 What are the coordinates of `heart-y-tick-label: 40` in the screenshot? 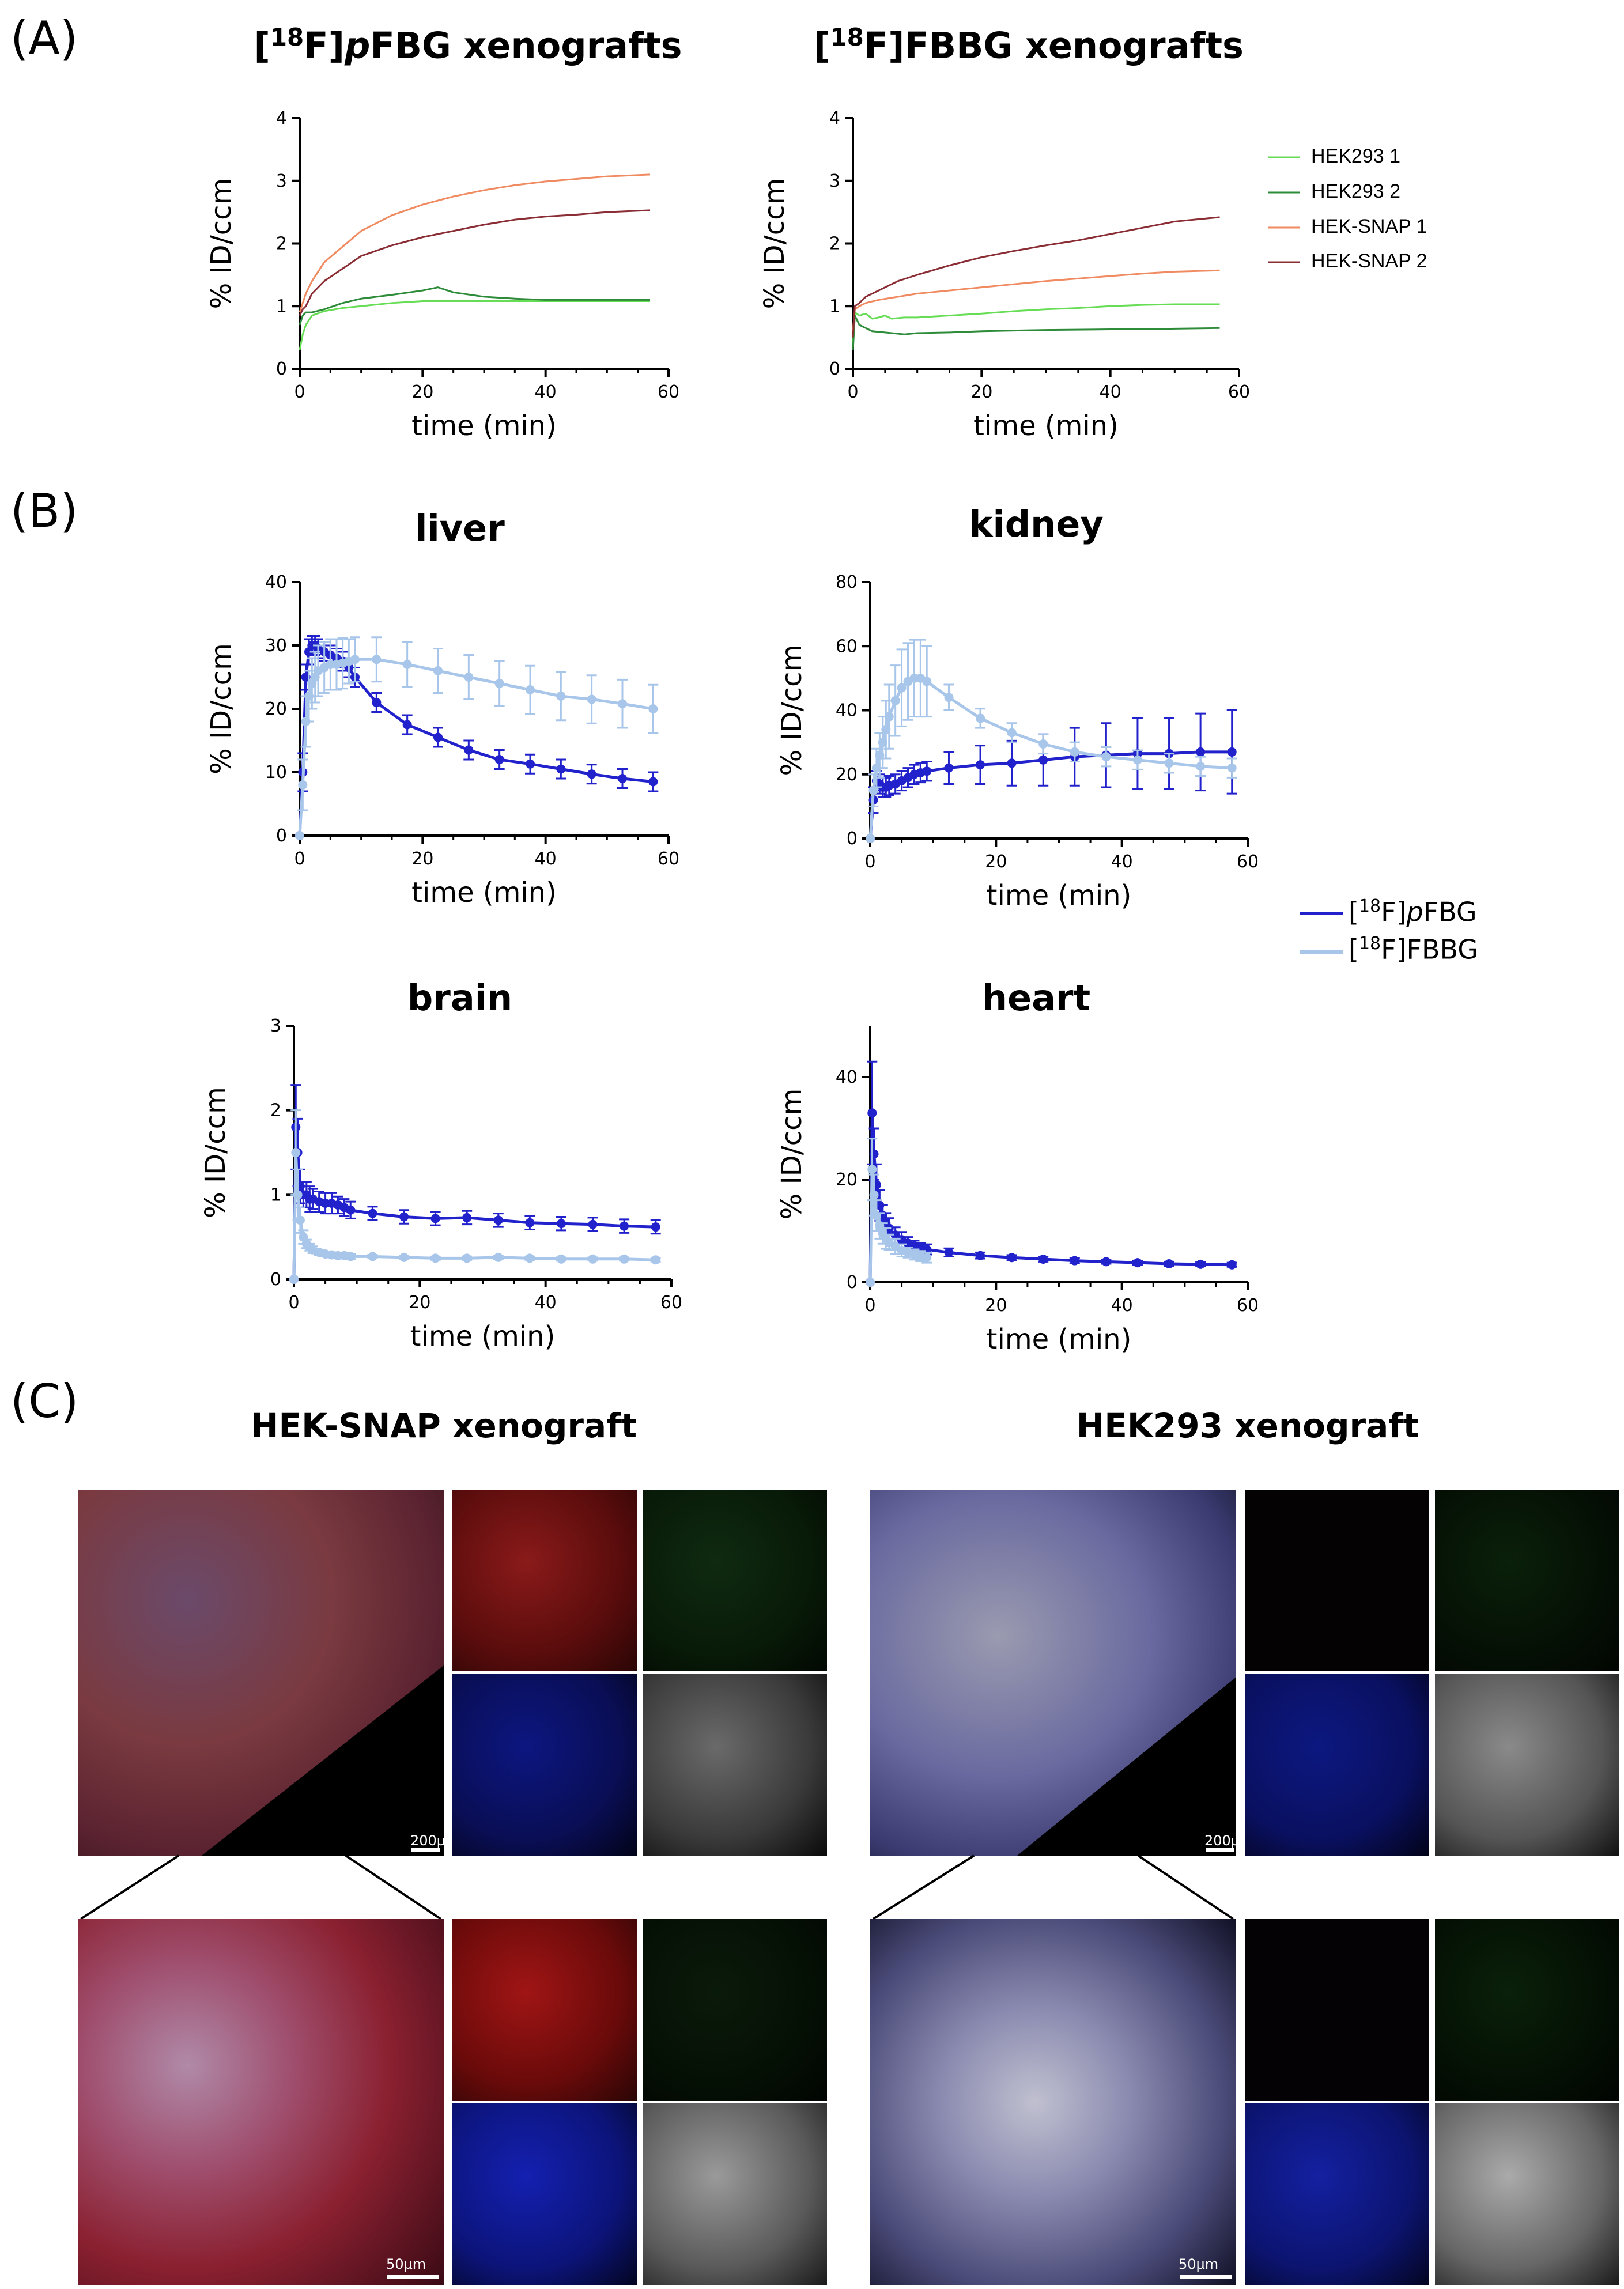 It's located at (847, 1077).